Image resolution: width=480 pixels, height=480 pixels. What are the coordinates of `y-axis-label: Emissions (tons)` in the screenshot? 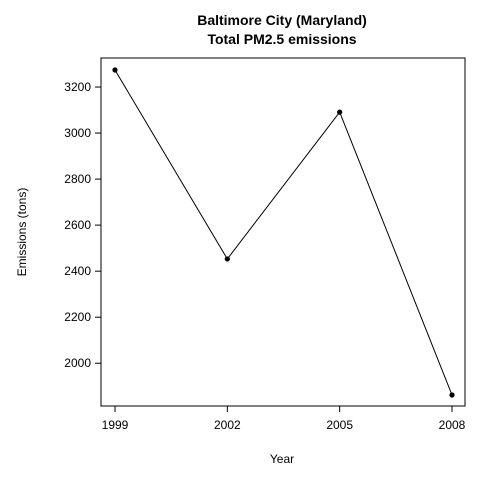 It's located at (22, 232).